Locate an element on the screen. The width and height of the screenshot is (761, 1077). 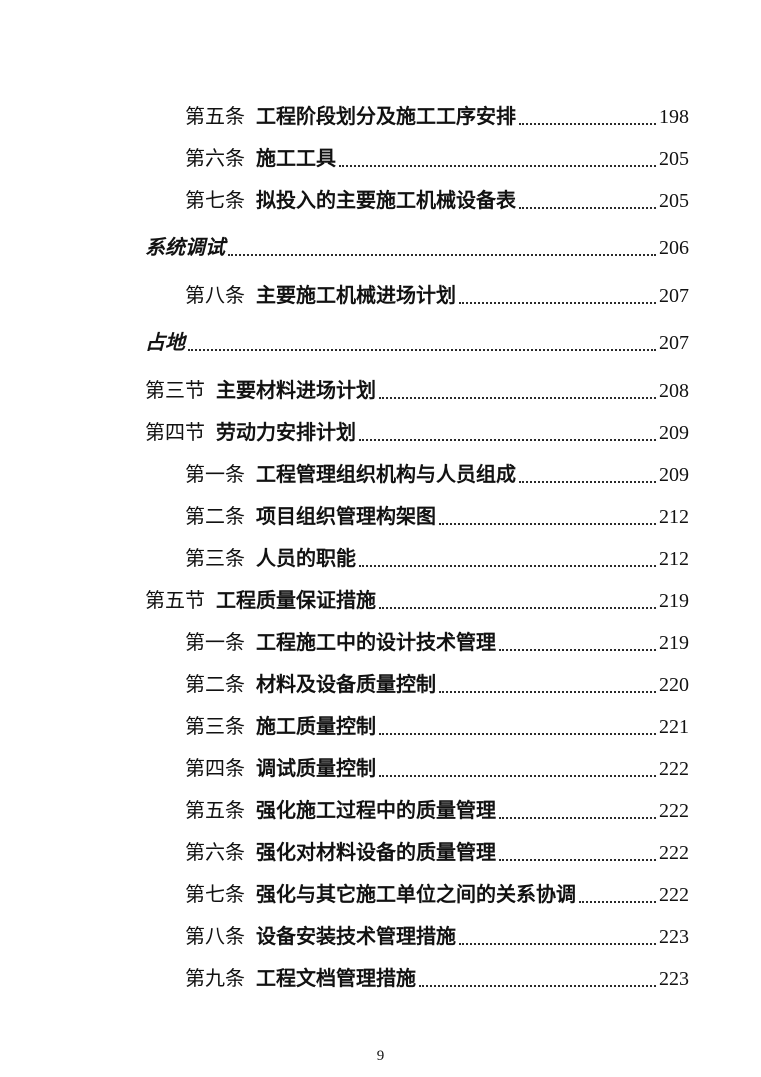
toc-entry: 第七条 强化与其它施工单位之间的关系协调 222 is located at coordinates (344, 887).